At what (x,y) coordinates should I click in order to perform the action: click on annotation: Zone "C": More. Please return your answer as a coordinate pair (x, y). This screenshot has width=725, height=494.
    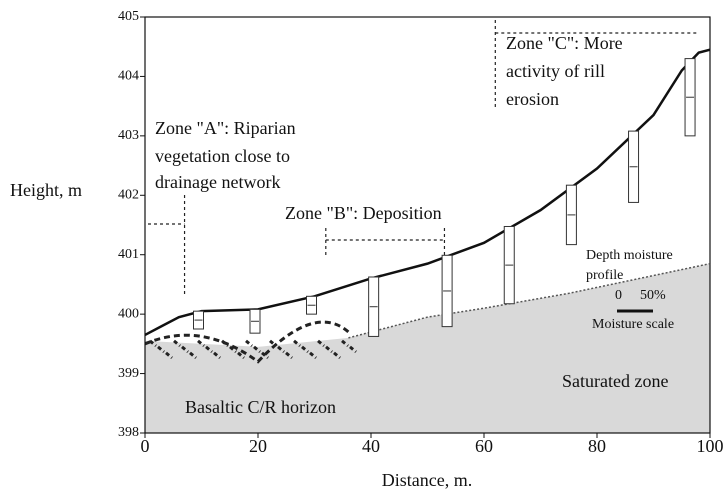
    Looking at the image, I should click on (564, 43).